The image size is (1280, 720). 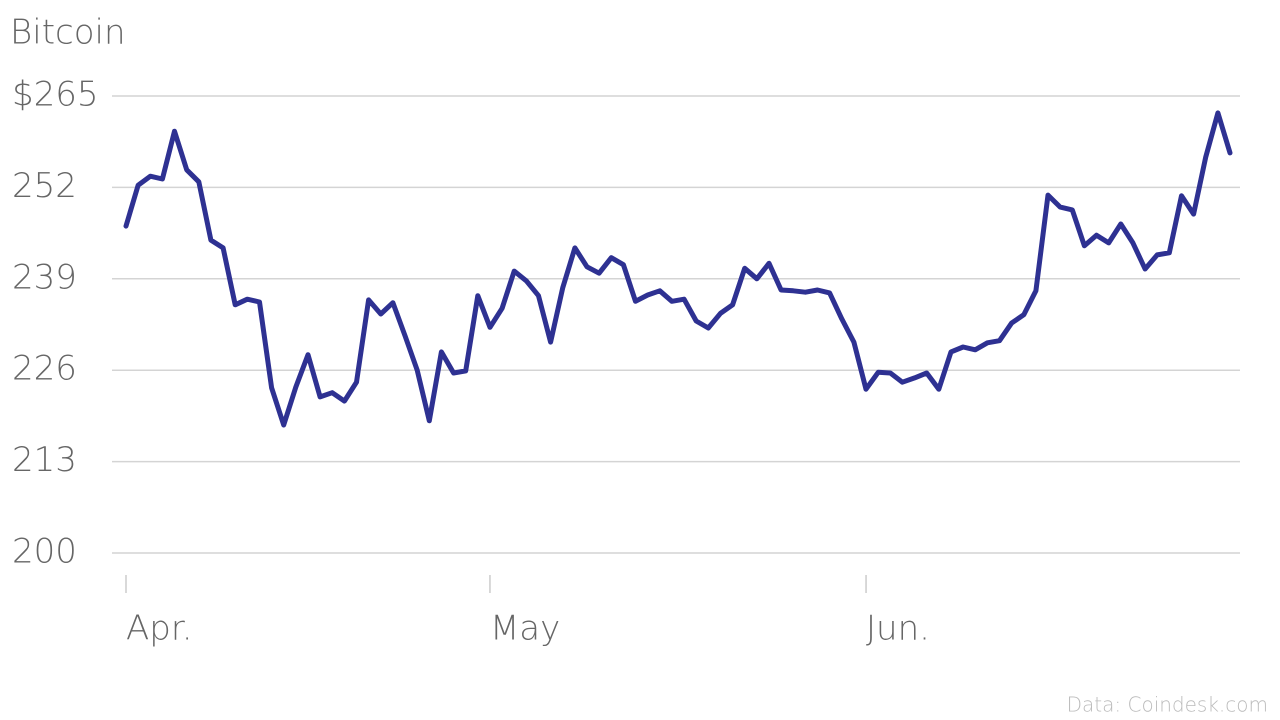 What do you see at coordinates (44, 369) in the screenshot?
I see `y-tick-label: 226` at bounding box center [44, 369].